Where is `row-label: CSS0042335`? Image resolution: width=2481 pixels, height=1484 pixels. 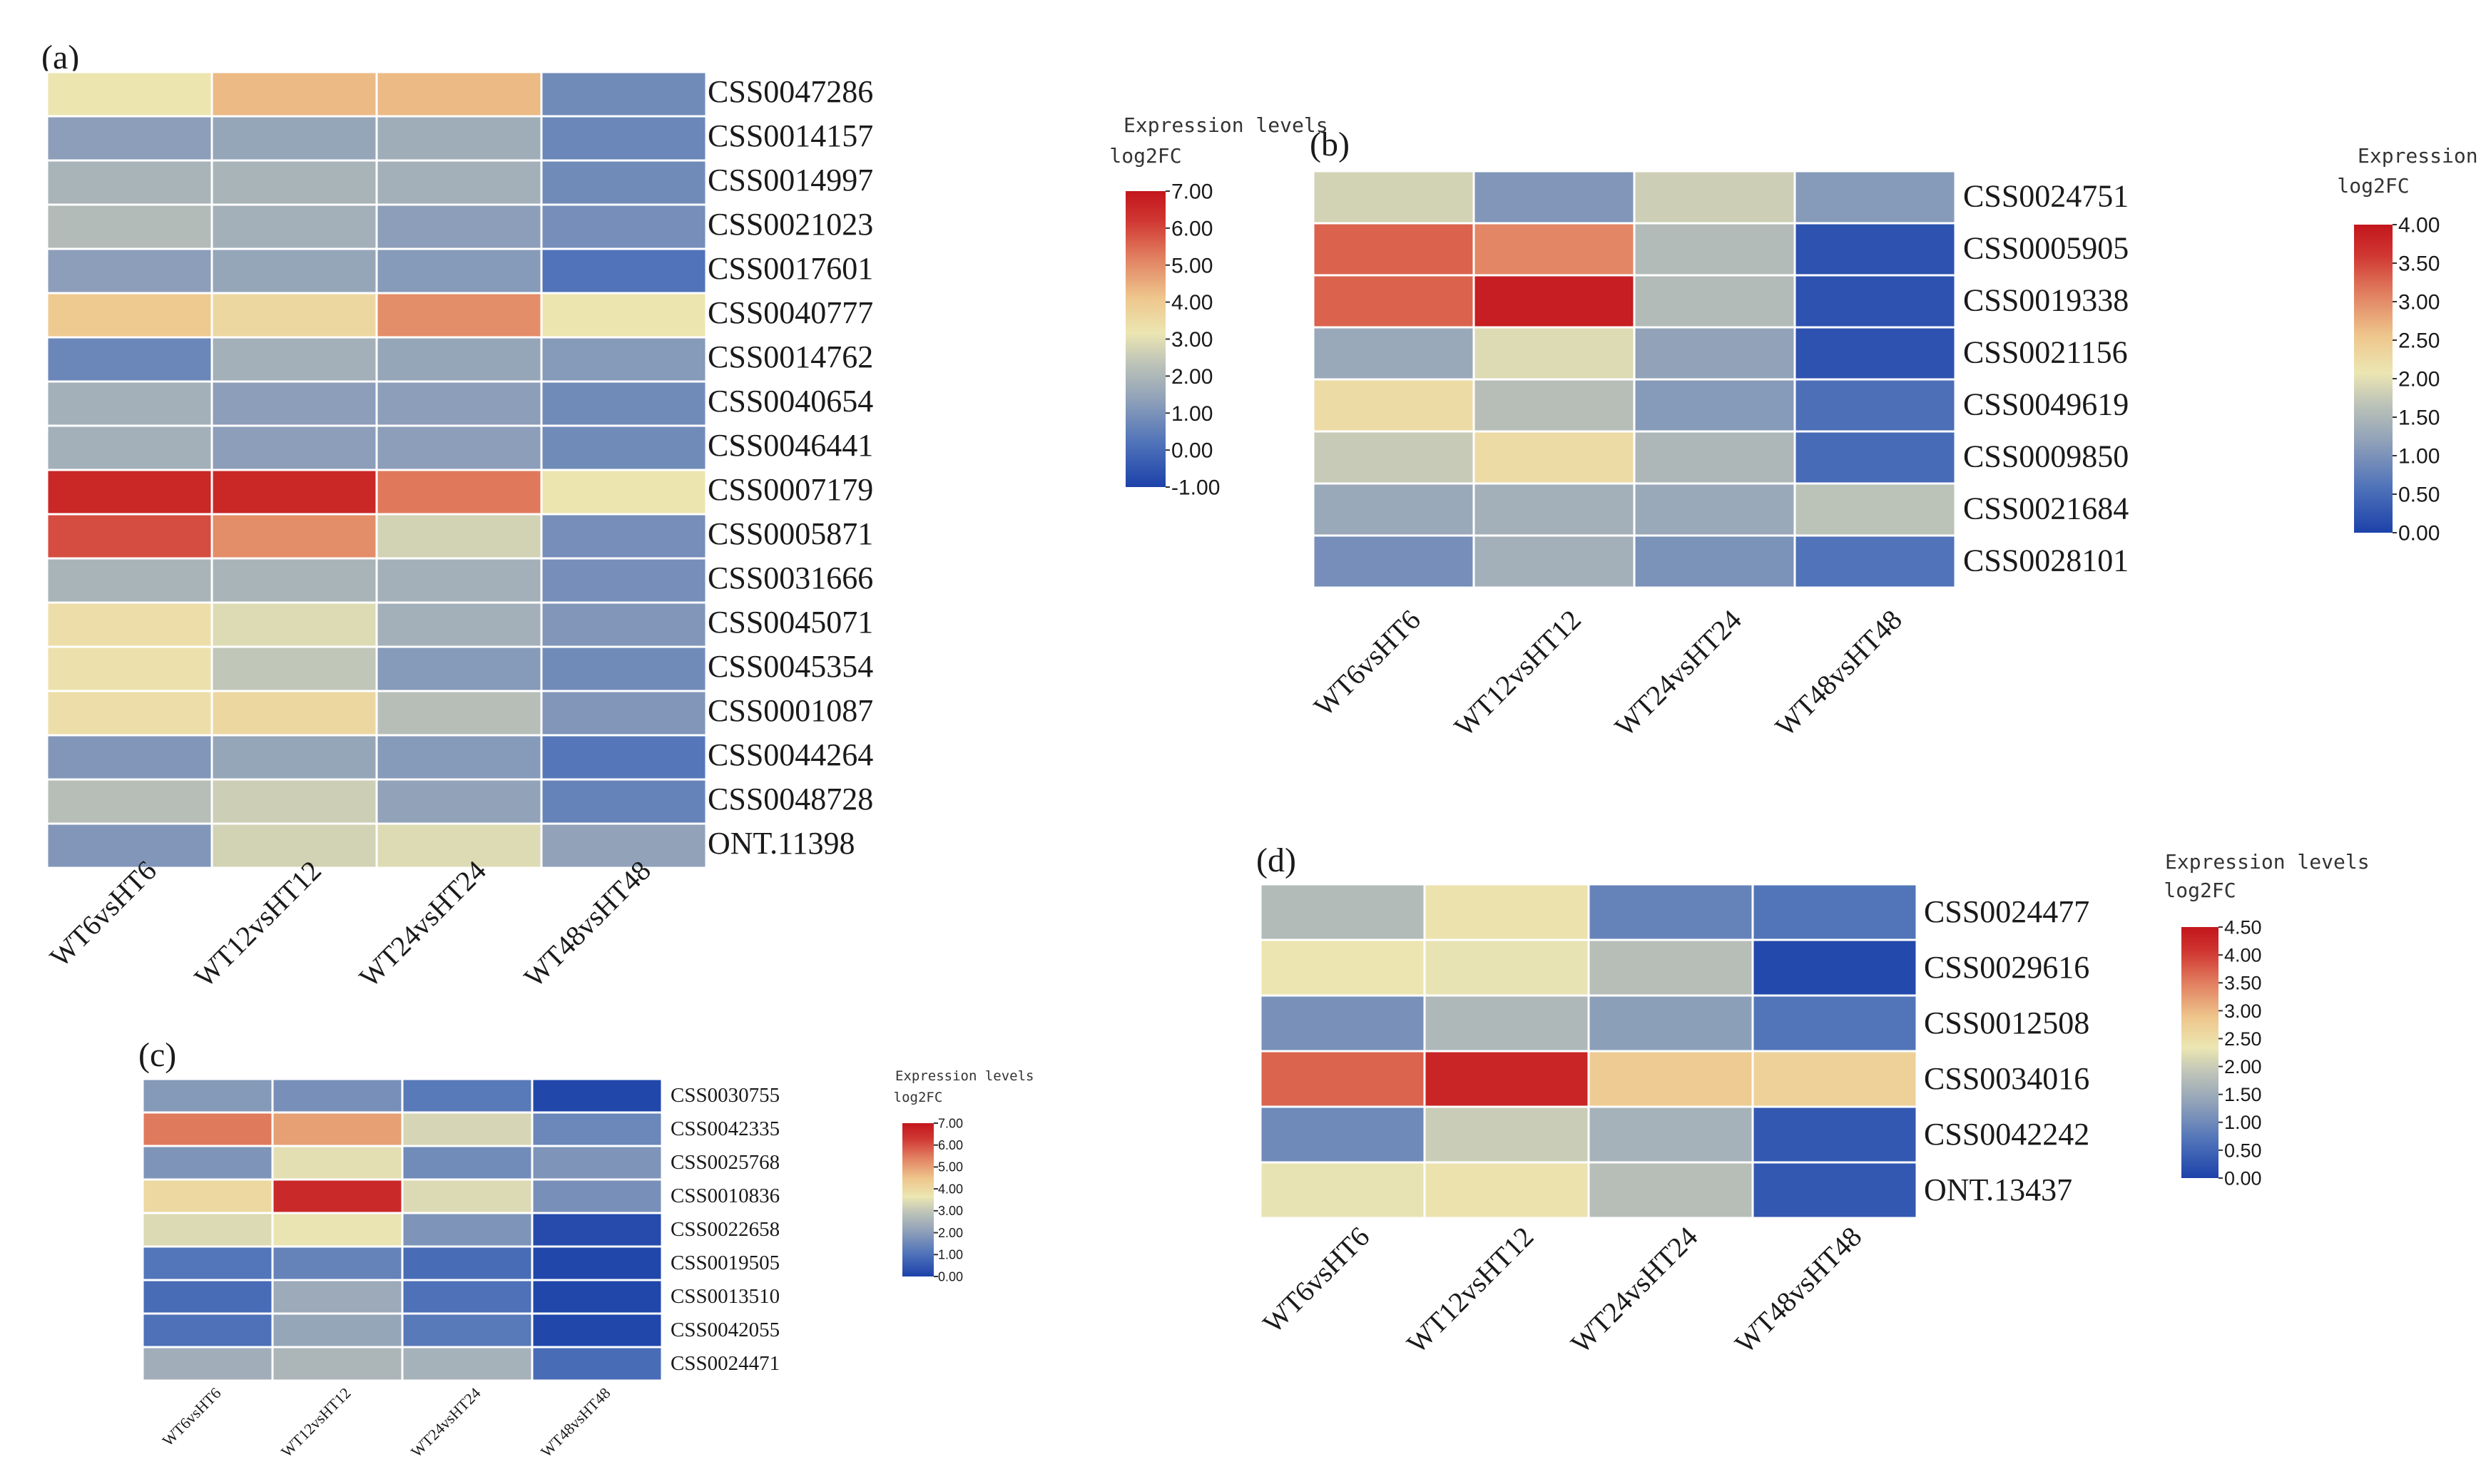 row-label: CSS0042335 is located at coordinates (725, 1128).